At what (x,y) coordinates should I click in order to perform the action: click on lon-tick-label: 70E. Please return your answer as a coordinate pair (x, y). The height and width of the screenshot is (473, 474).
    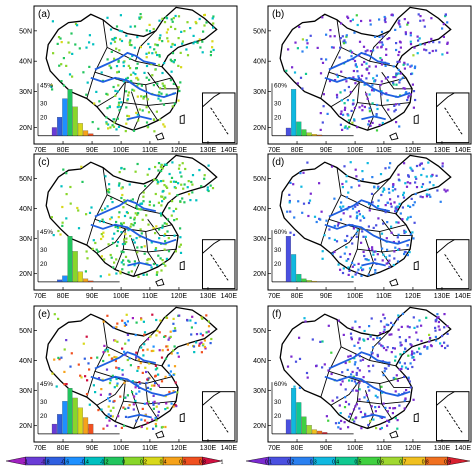
    Looking at the image, I should click on (40, 150).